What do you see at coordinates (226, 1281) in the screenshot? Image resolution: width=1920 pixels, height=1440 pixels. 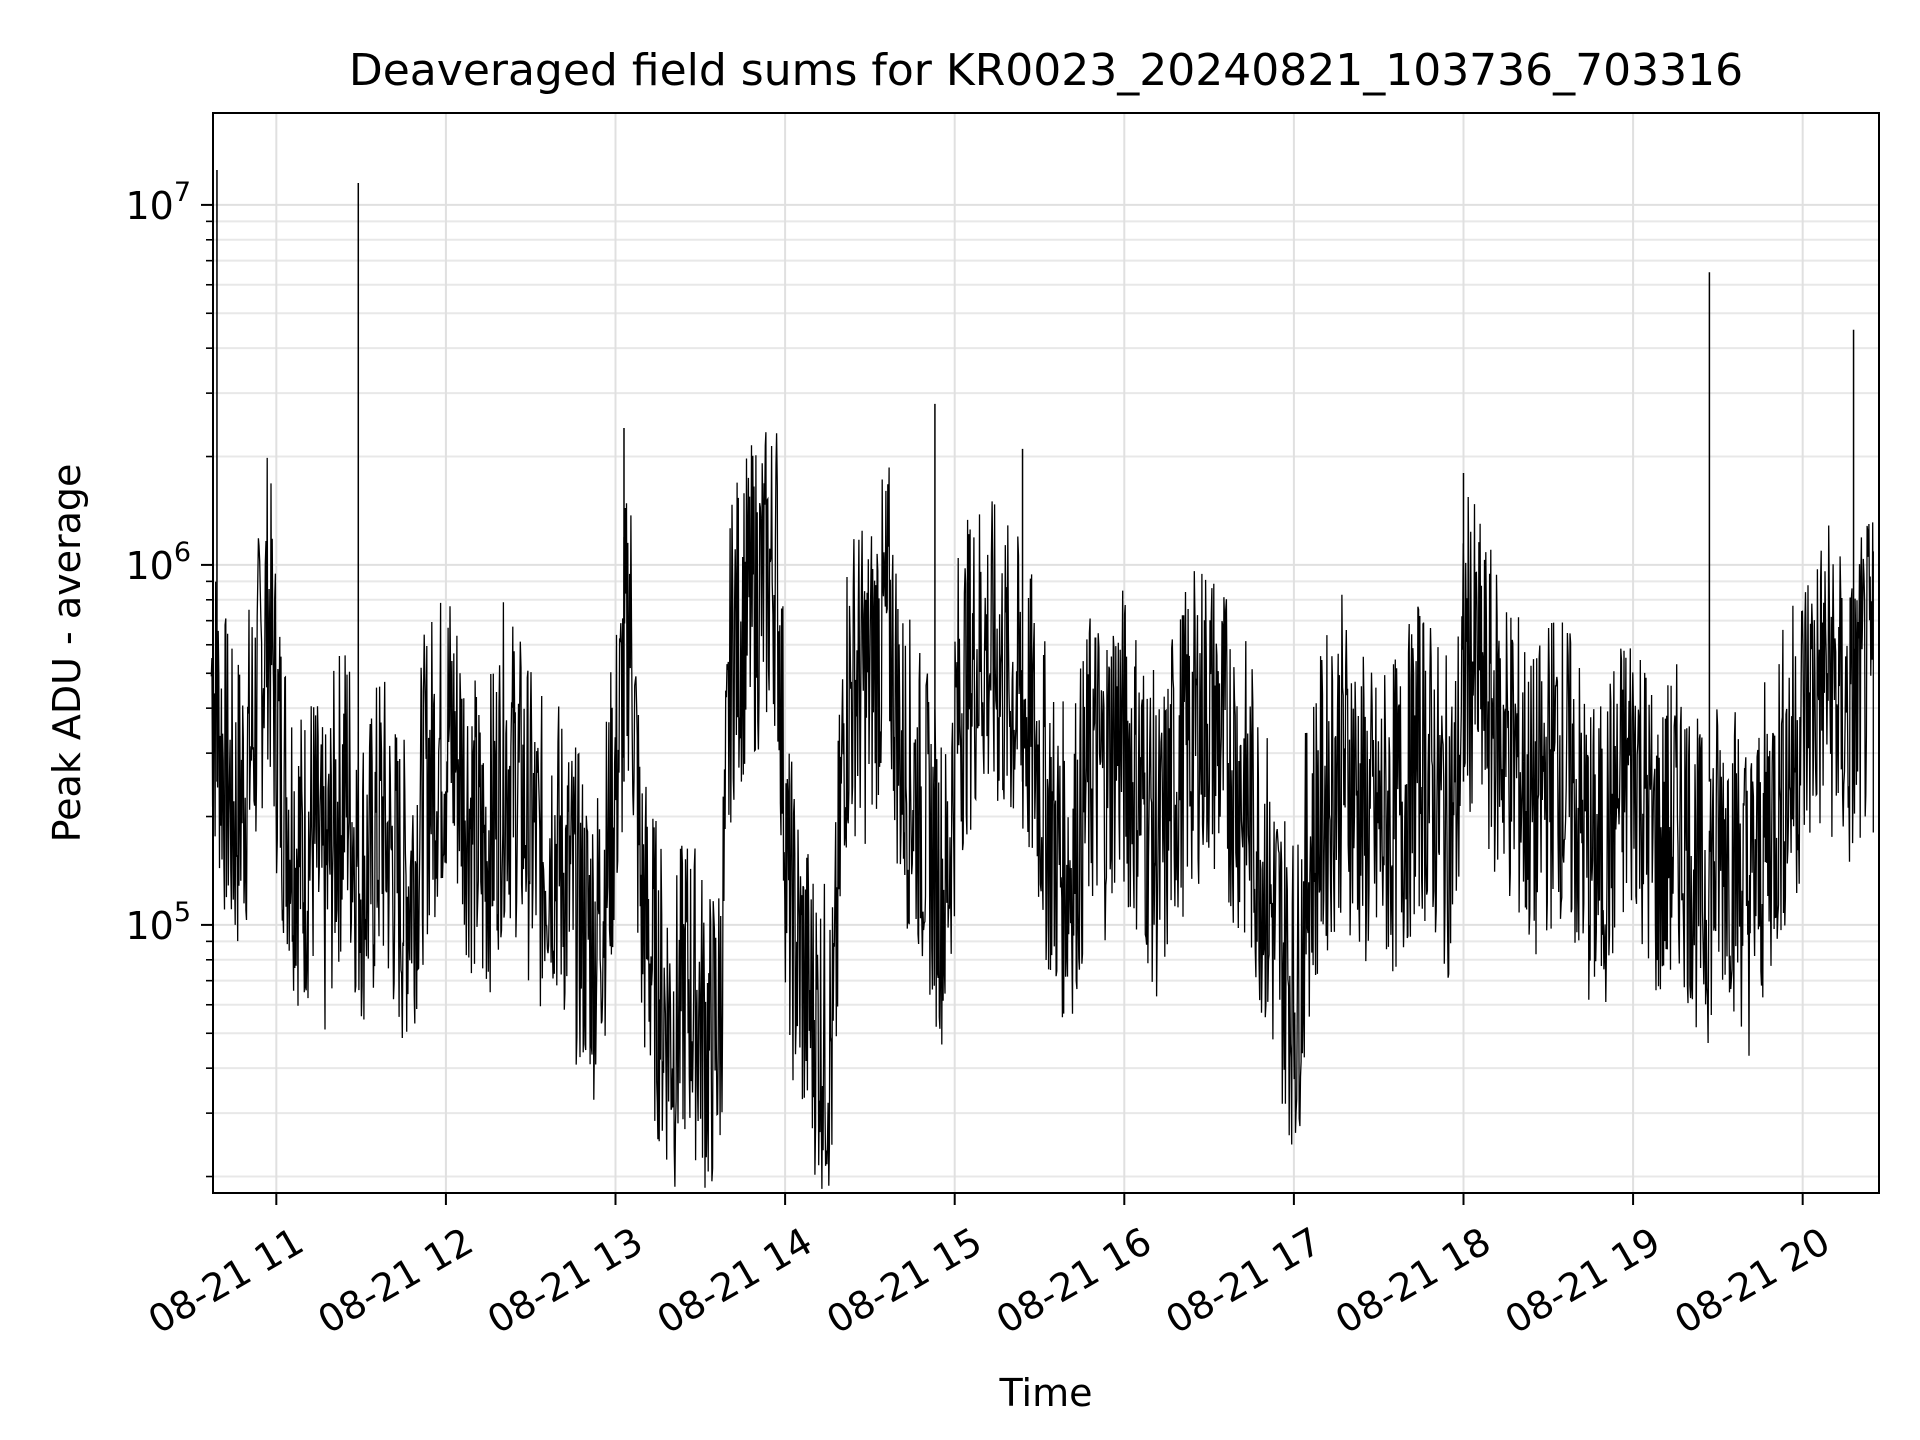 I see `x-tick-label: 08-21 11` at bounding box center [226, 1281].